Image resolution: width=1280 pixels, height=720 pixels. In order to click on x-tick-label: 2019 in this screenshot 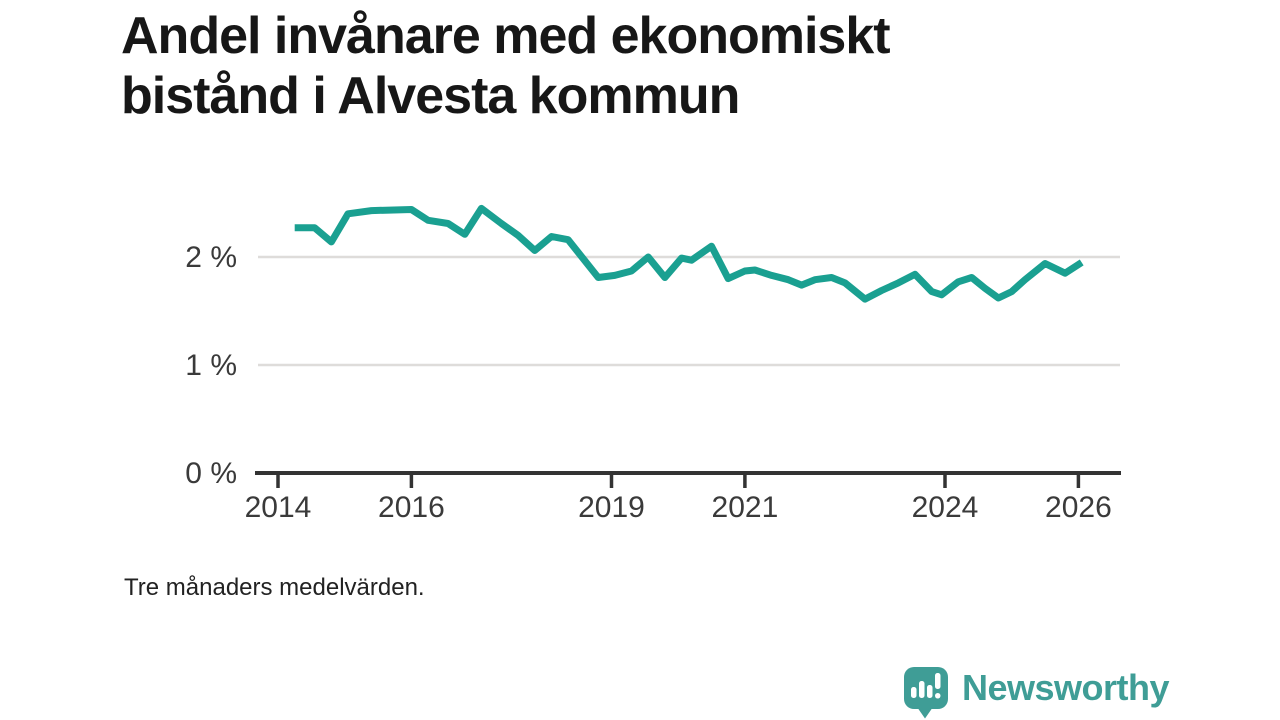, I will do `click(611, 507)`.